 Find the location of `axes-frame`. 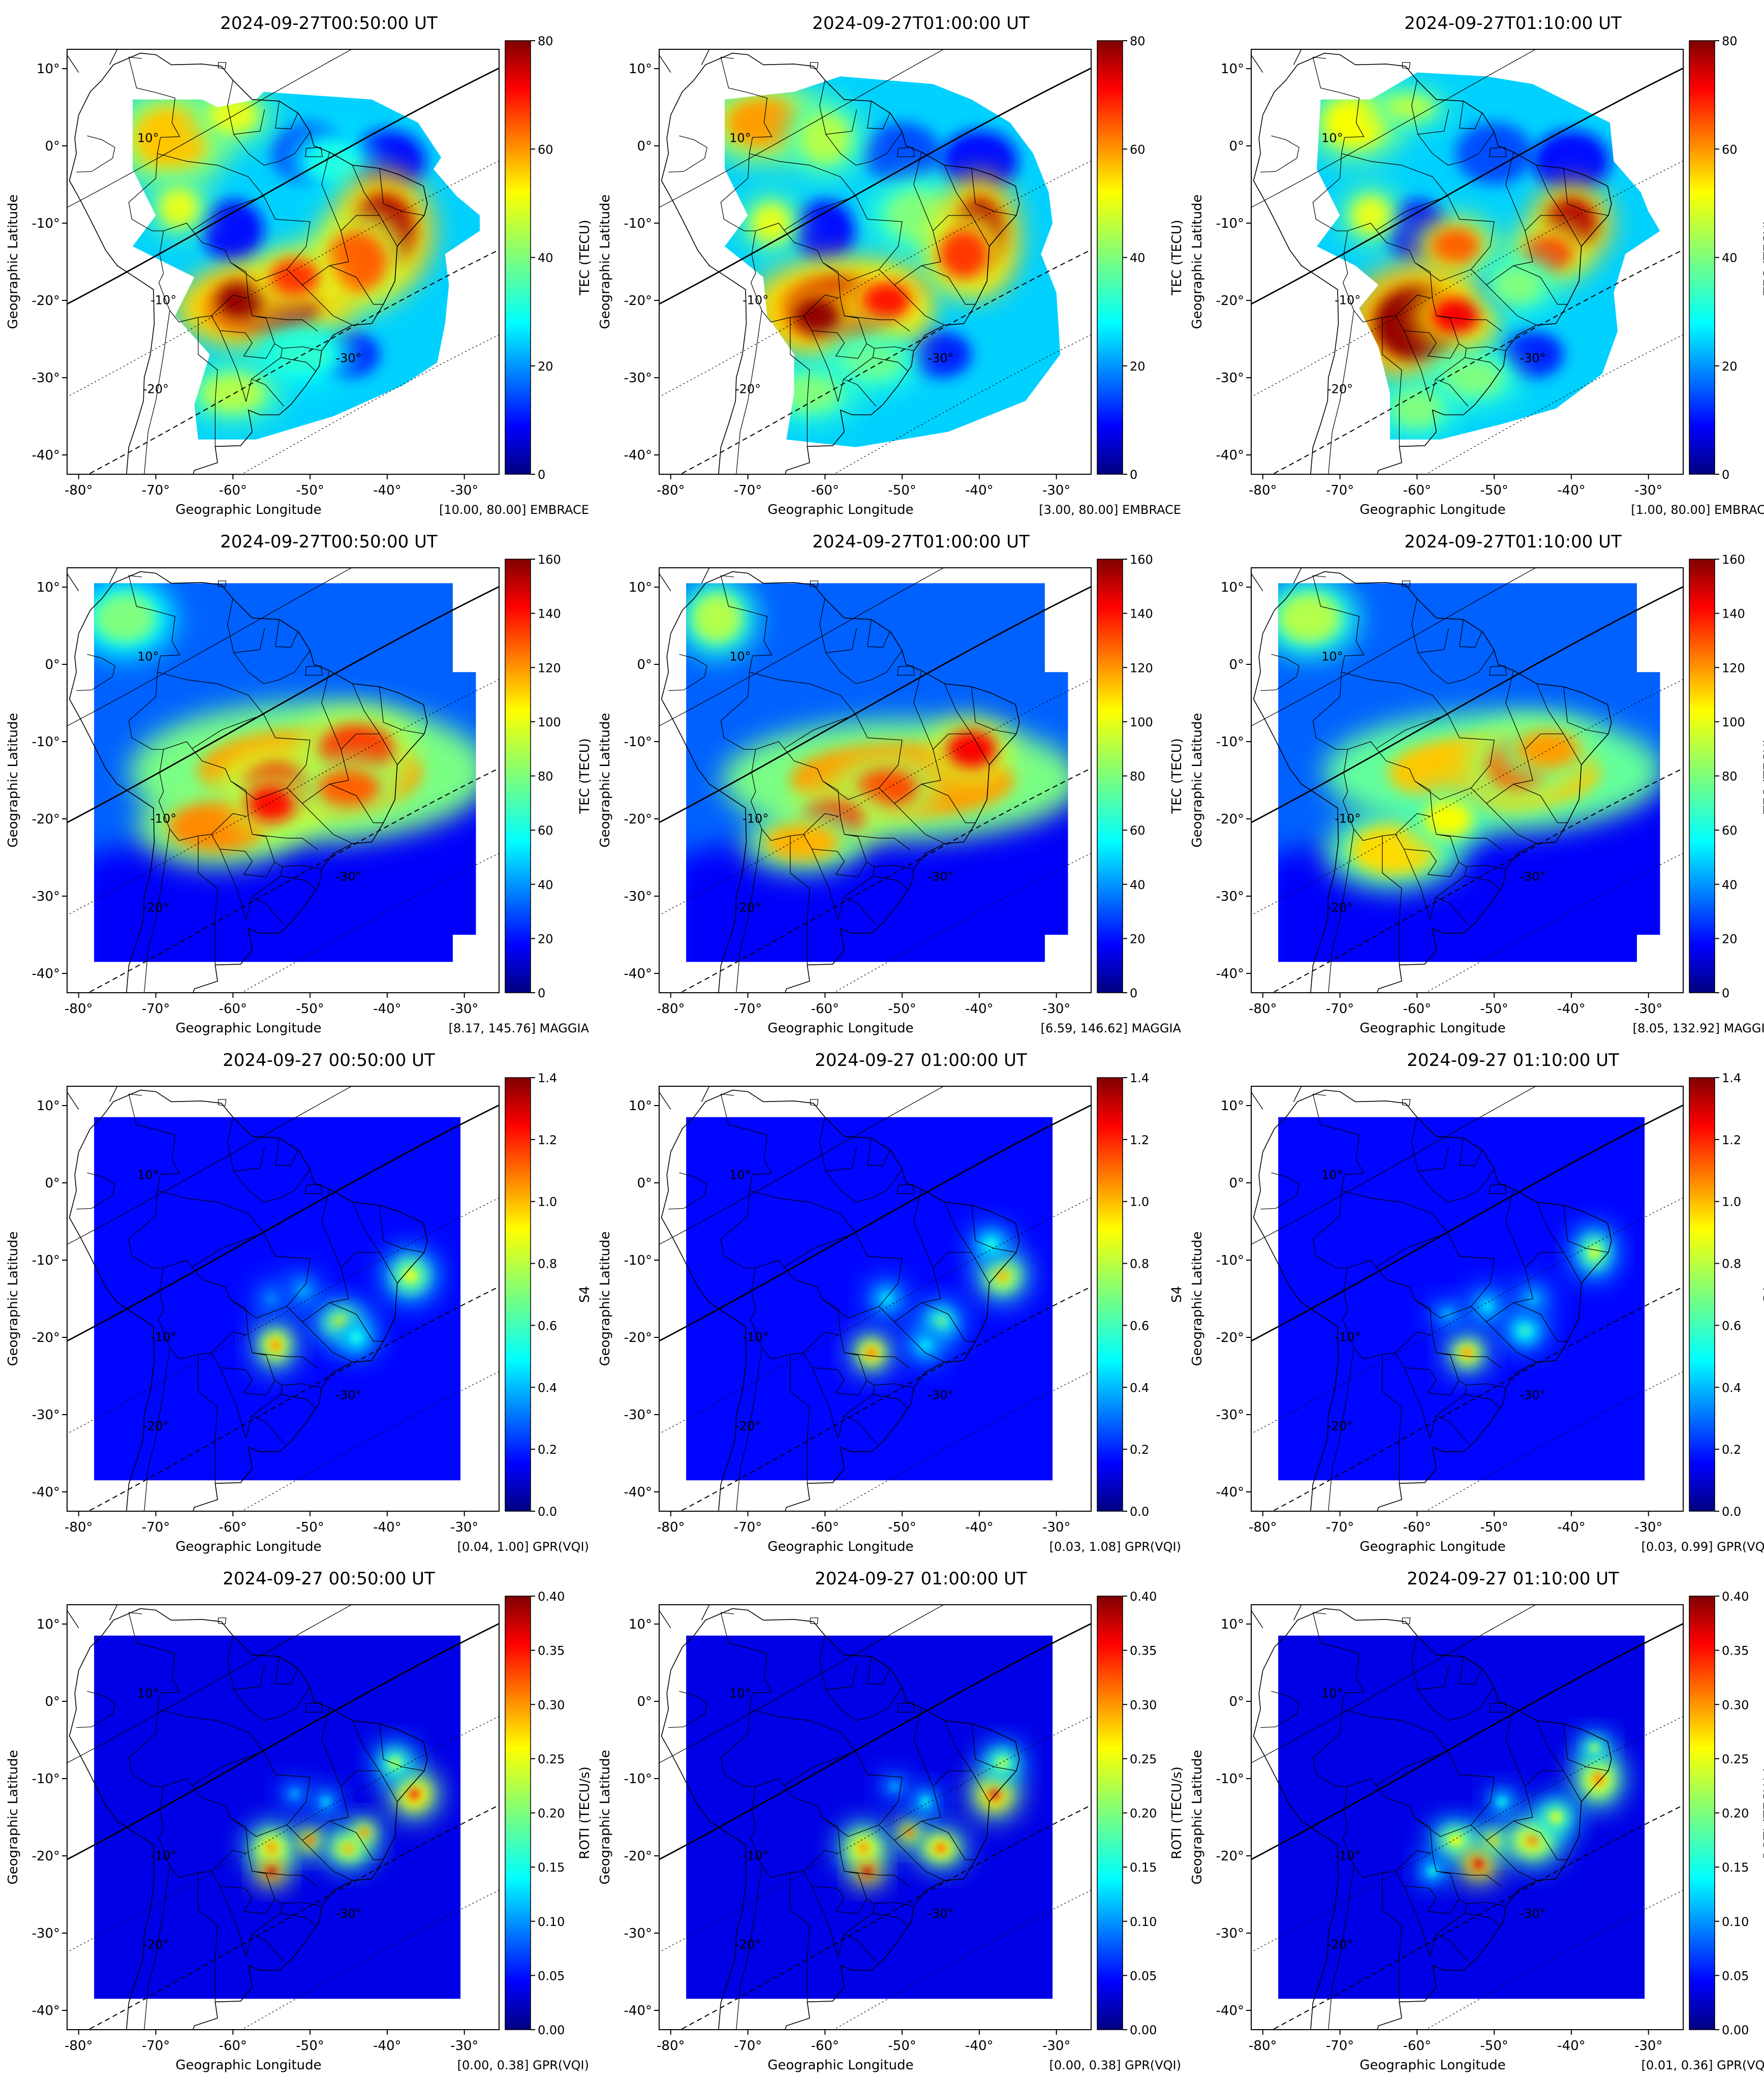

axes-frame is located at coordinates (283, 780).